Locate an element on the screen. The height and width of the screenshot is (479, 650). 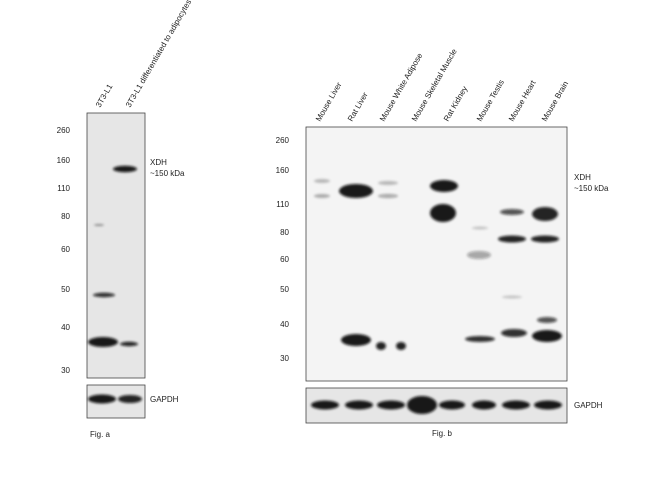
lane-label: 3T3-L1 differentiated to adipocytes is located at coordinates (158, 54).